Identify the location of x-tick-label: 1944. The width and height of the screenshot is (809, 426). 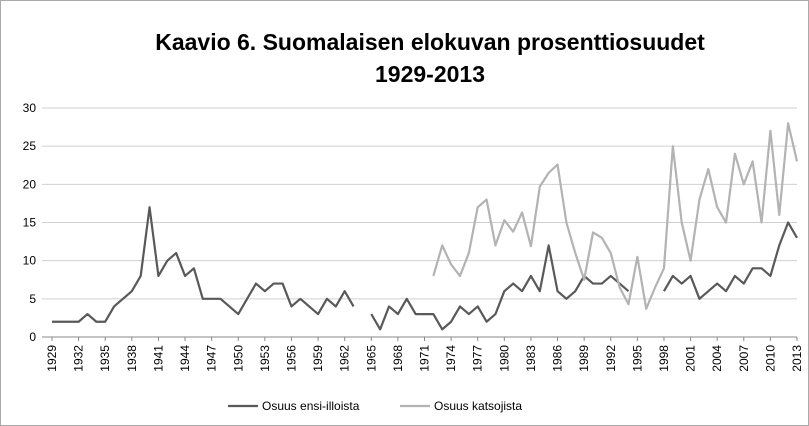
(185, 358).